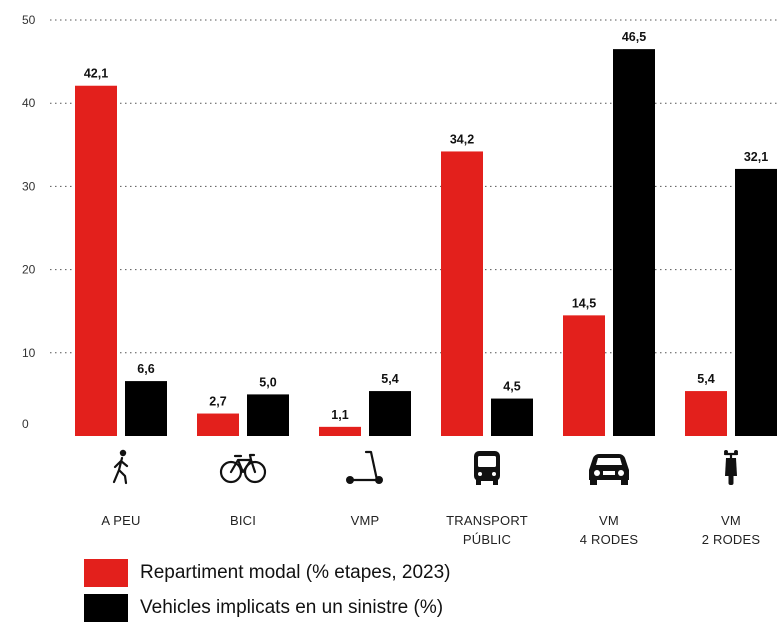  Describe the element at coordinates (29, 270) in the screenshot. I see `y-tick-label: 20` at that location.